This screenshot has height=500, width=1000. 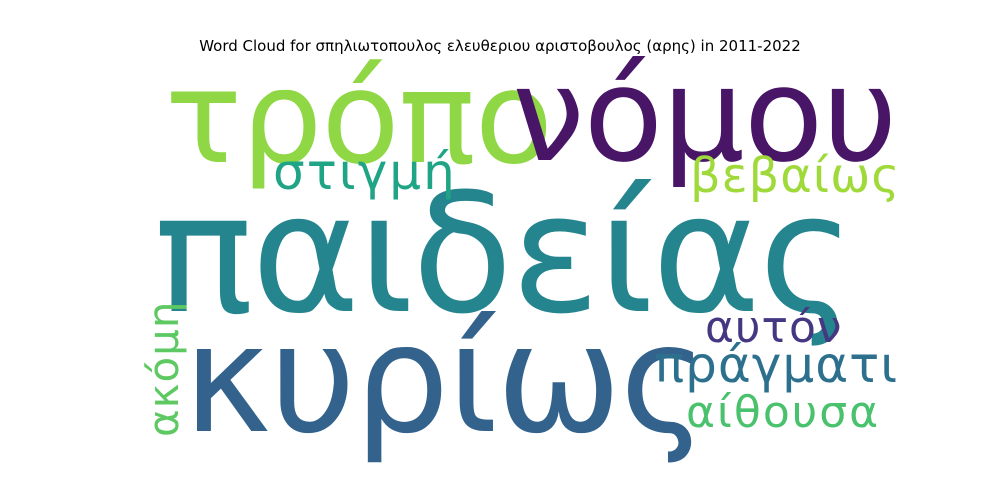 What do you see at coordinates (365, 172) in the screenshot?
I see `word-stigmi: στιγμή` at bounding box center [365, 172].